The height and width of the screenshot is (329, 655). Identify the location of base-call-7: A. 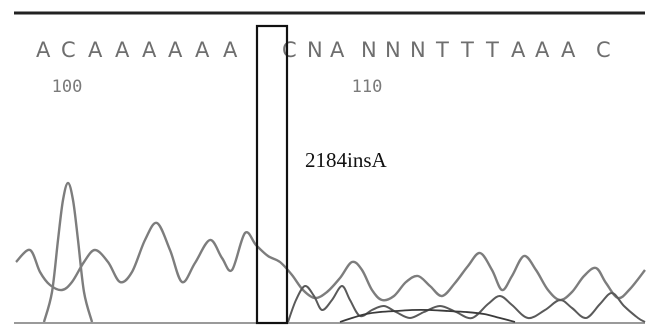
(230, 50).